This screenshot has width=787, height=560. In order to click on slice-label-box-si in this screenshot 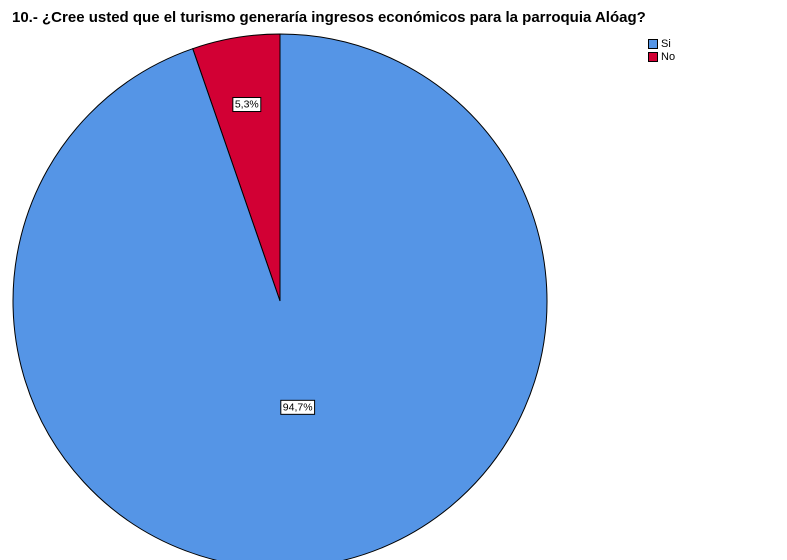, I will do `click(298, 407)`.